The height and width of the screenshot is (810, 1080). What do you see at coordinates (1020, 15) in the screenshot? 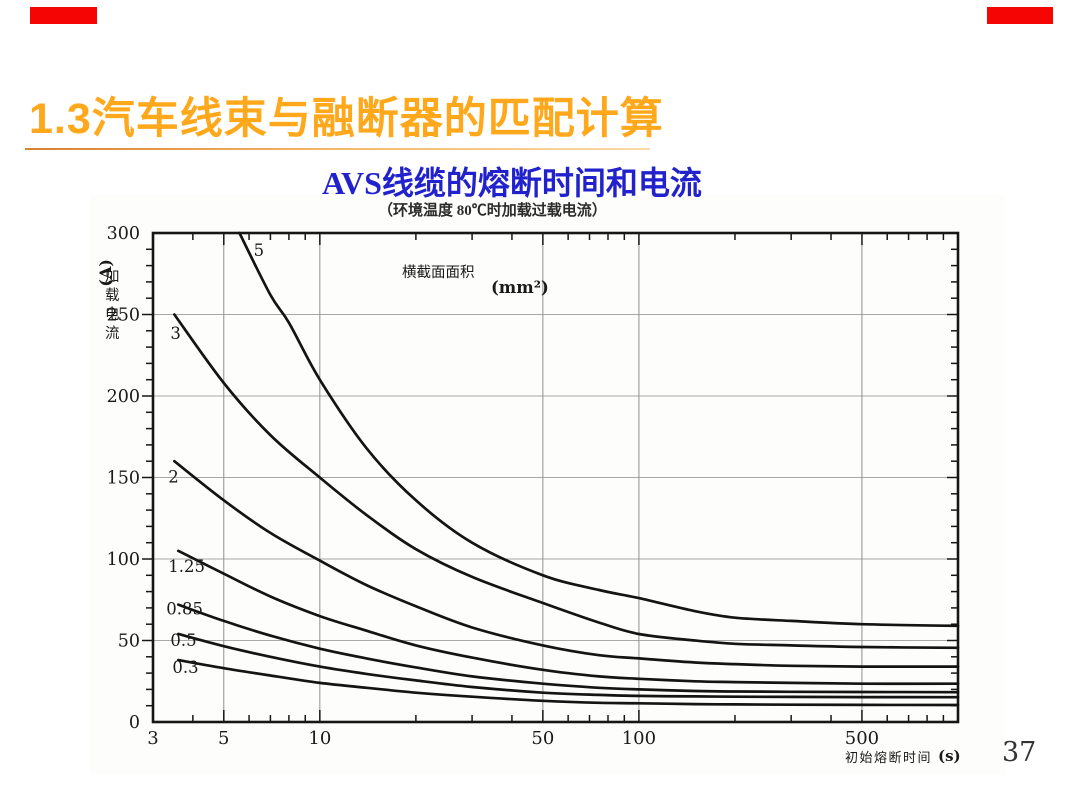
I see `top-right-red-bar` at bounding box center [1020, 15].